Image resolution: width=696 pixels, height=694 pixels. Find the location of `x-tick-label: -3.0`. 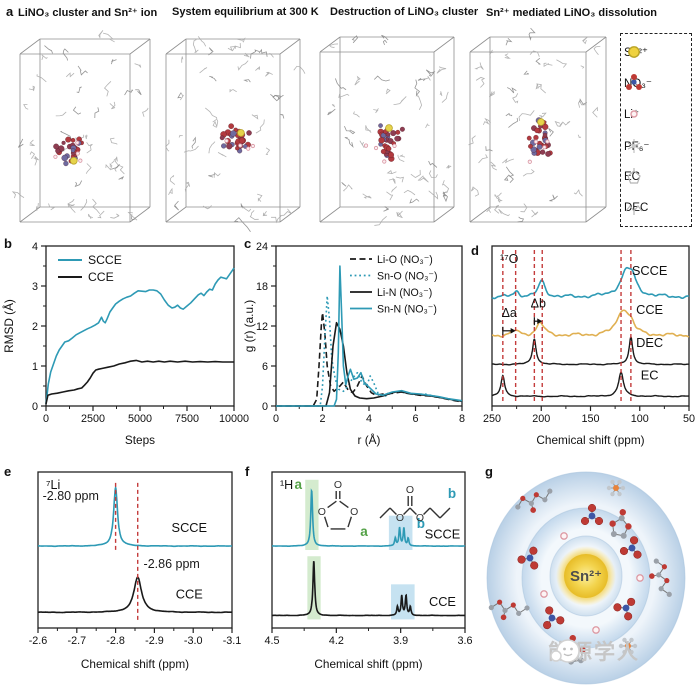

x-tick-label: -3.0 is located at coordinates (193, 641).